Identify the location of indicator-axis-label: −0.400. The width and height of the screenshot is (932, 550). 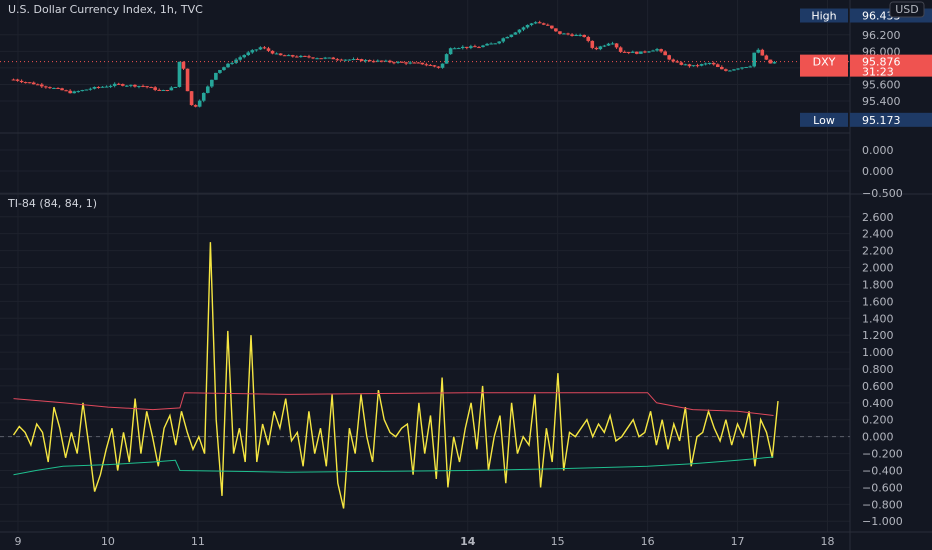
(882, 470).